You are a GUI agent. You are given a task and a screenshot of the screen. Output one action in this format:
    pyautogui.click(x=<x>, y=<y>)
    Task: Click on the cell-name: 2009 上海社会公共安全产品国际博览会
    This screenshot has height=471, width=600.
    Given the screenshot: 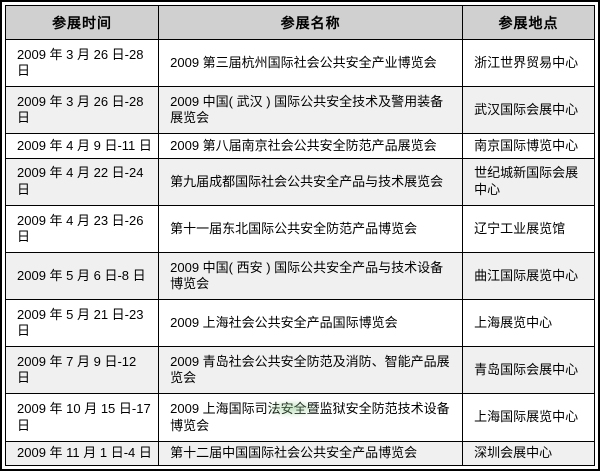 What is the action you would take?
    pyautogui.click(x=311, y=323)
    